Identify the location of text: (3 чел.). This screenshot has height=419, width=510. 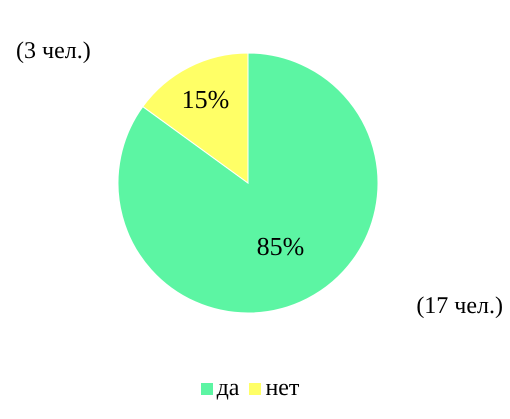
(53, 51).